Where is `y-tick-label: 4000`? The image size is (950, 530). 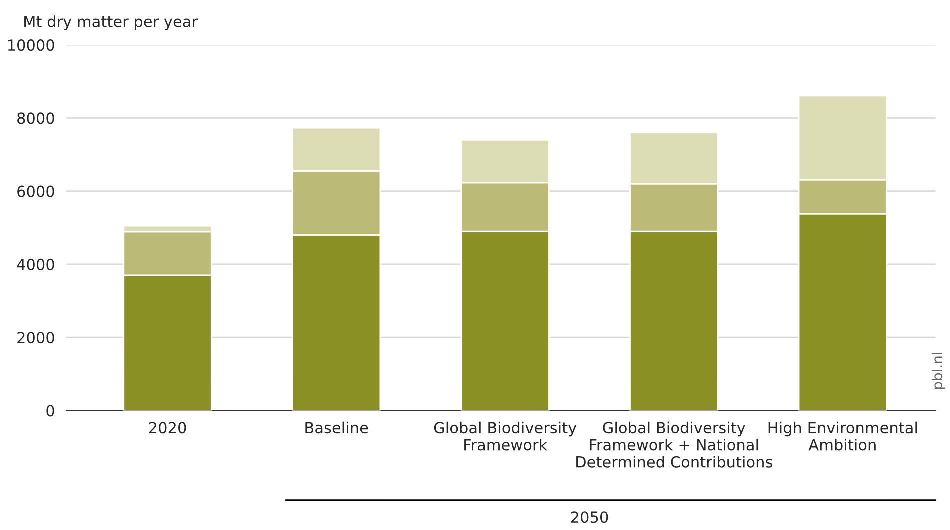
y-tick-label: 4000 is located at coordinates (35, 264).